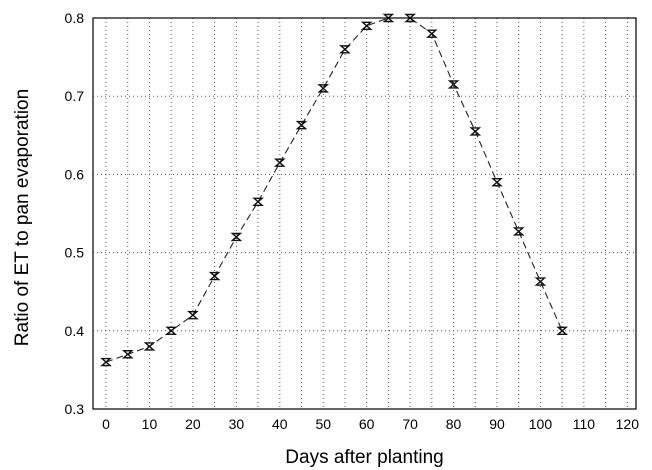  Describe the element at coordinates (454, 424) in the screenshot. I see `x-tick-label: 80` at that location.